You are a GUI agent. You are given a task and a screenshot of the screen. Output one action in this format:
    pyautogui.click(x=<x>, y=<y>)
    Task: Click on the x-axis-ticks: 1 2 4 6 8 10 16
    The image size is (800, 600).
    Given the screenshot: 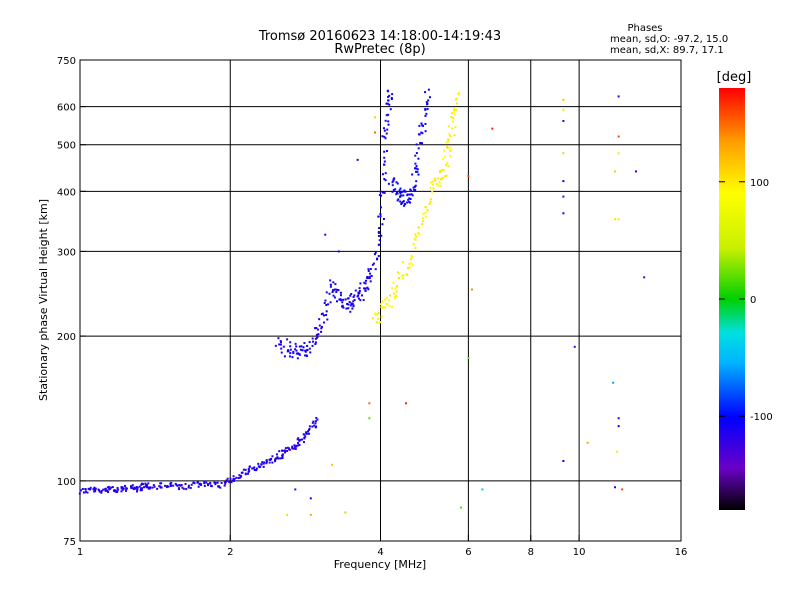 What is the action you would take?
    pyautogui.click(x=382, y=546)
    